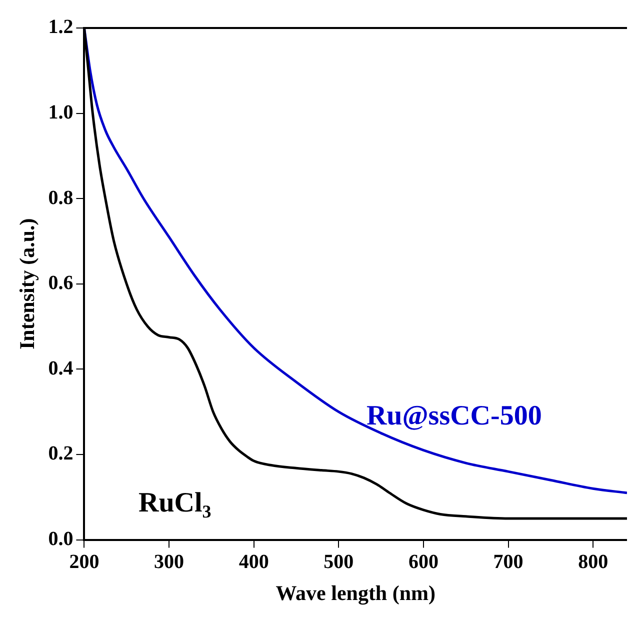 This screenshot has width=635, height=623. Describe the element at coordinates (339, 561) in the screenshot. I see `x-tick-label: 500` at that location.